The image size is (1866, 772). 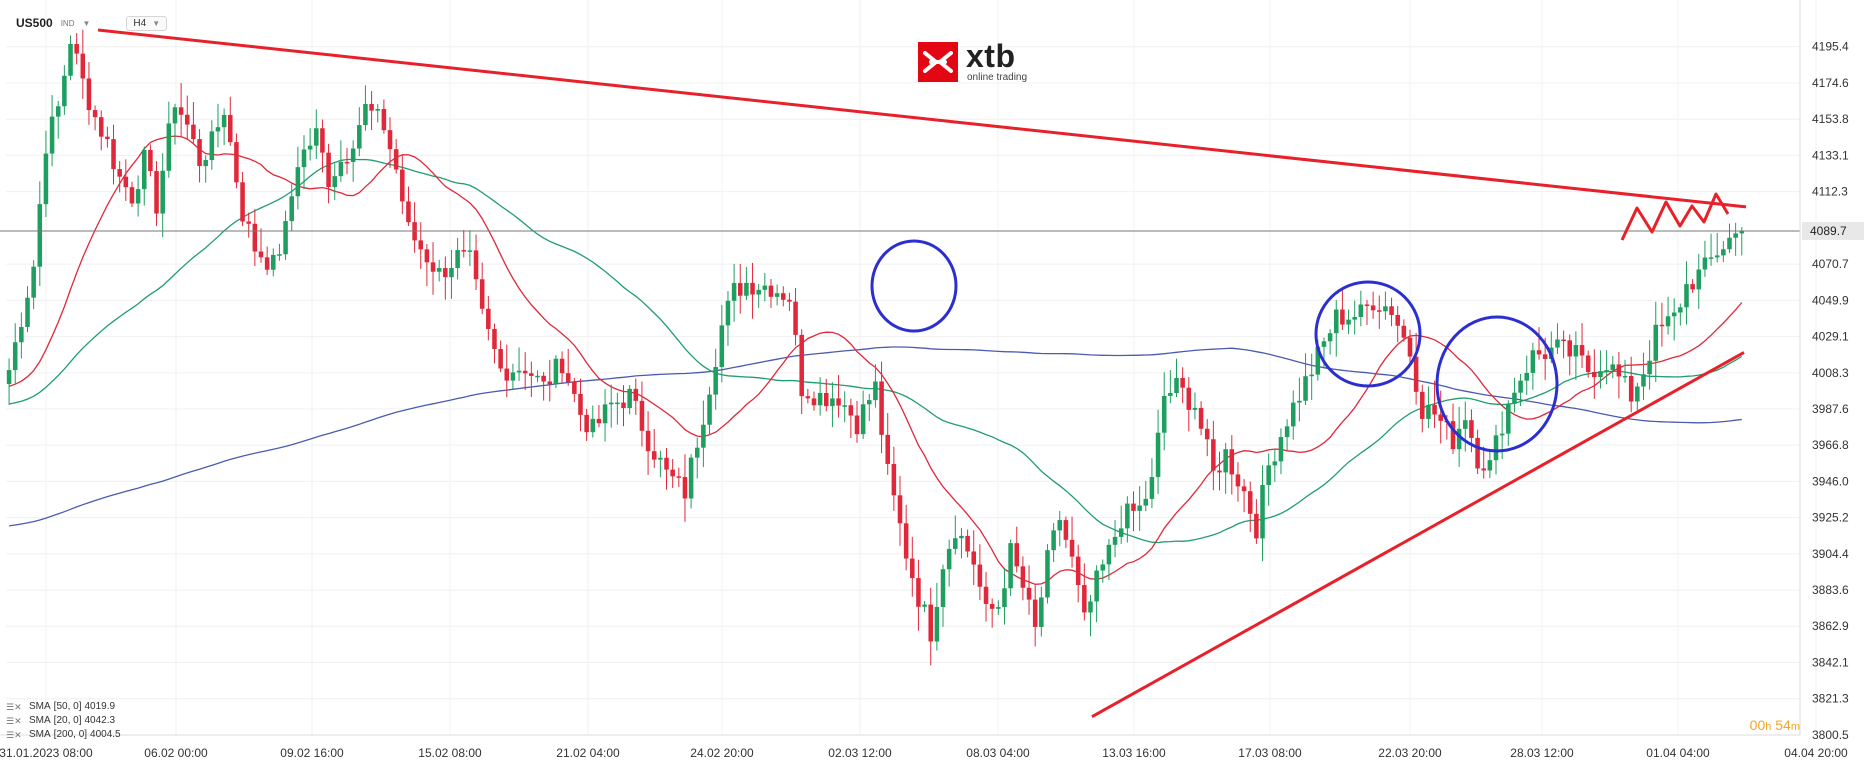 I want to click on highlight-circle, so click(x=914, y=286).